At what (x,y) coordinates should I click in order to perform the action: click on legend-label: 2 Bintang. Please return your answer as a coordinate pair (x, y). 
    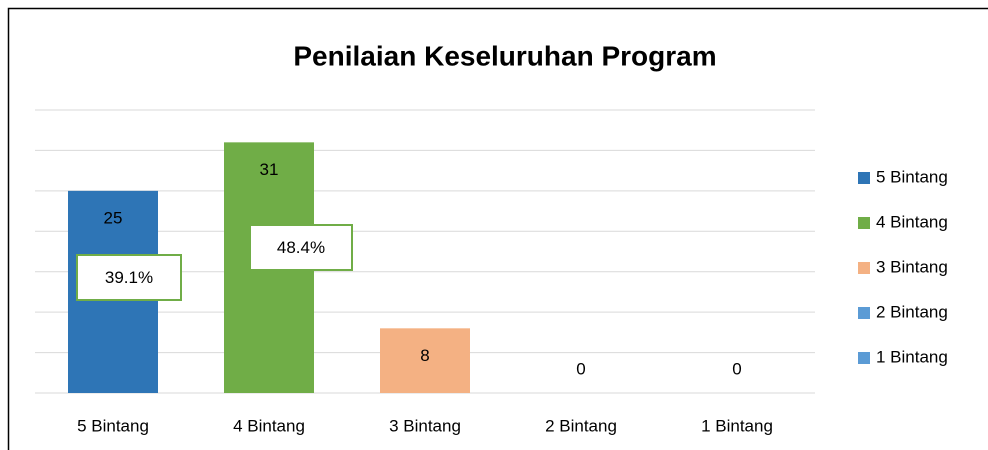
    Looking at the image, I should click on (912, 311).